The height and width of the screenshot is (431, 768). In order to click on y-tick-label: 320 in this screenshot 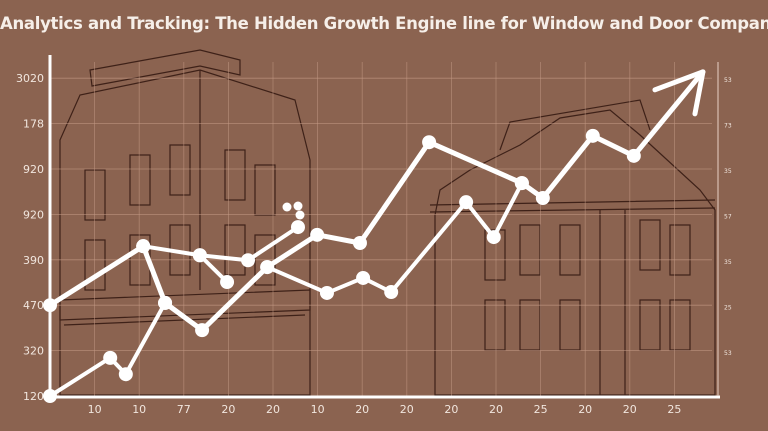, I will do `click(33, 351)`.